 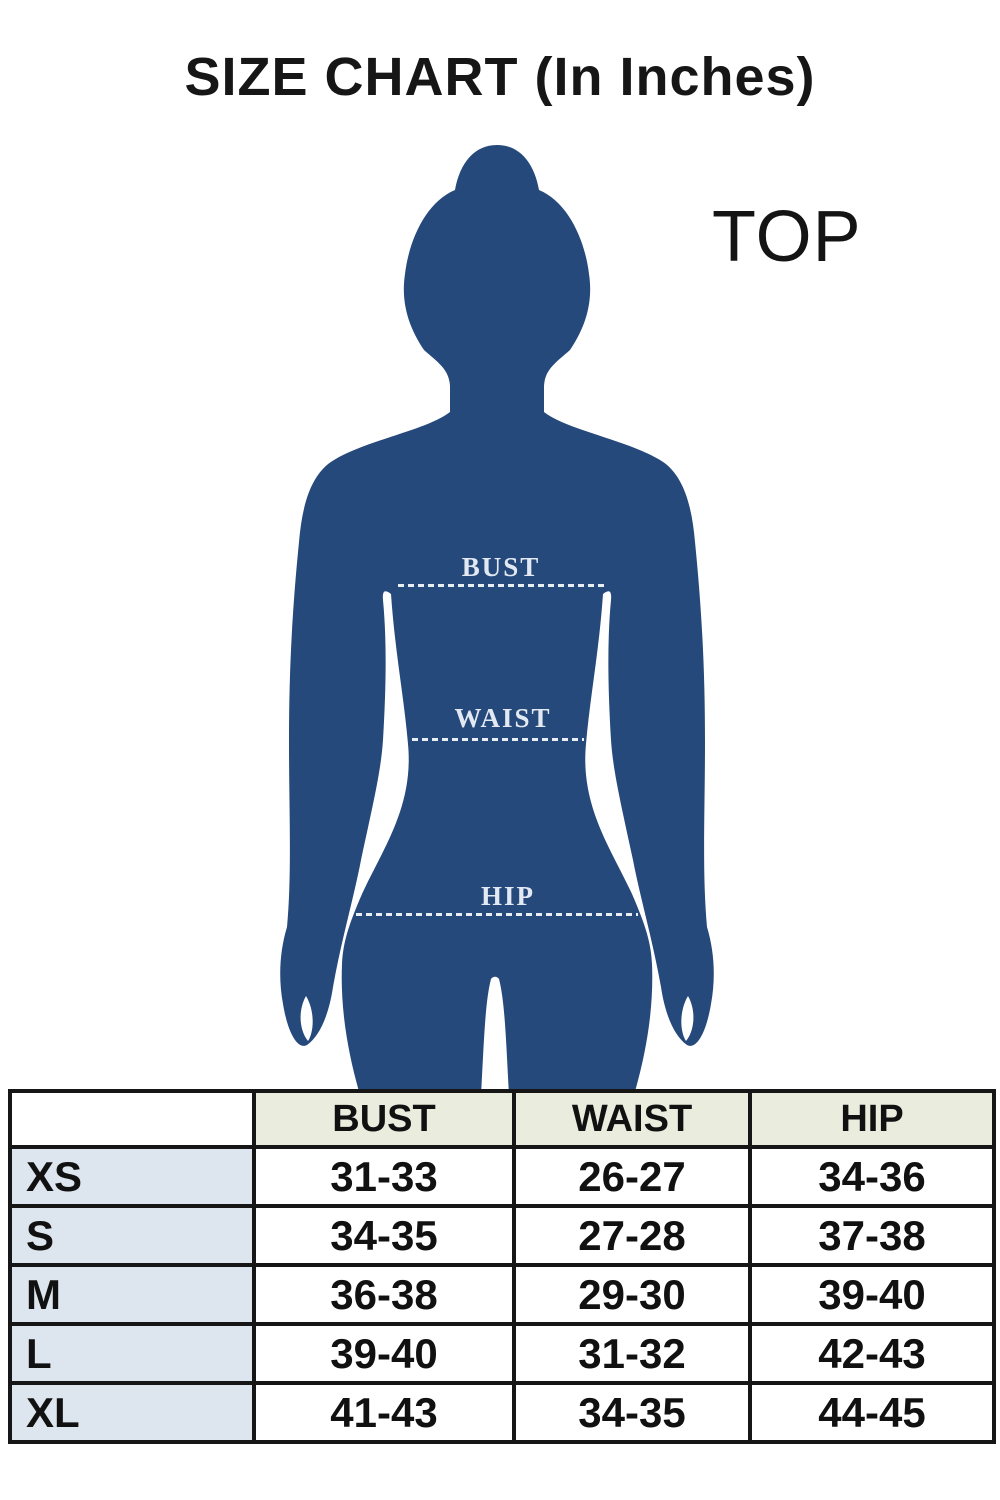 I want to click on xs-waist-value: 26-27, so click(x=632, y=1176).